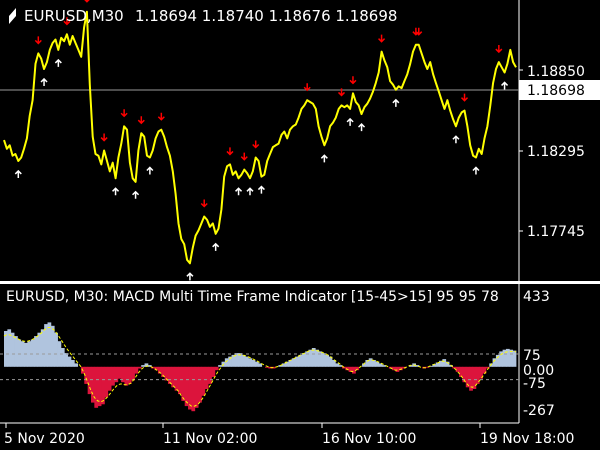  I want to click on price-axis, so click(559, 140).